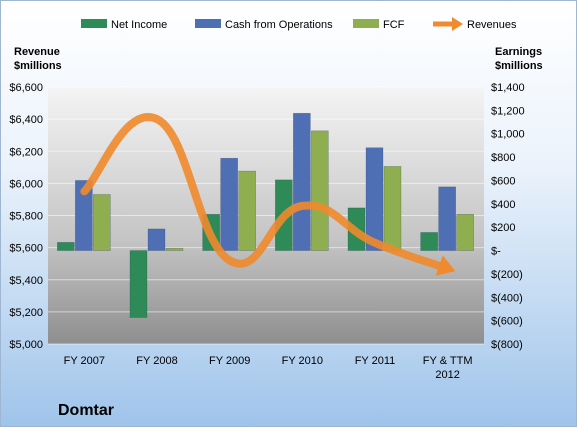  I want to click on x-tick-label: FY 2010, so click(302, 361).